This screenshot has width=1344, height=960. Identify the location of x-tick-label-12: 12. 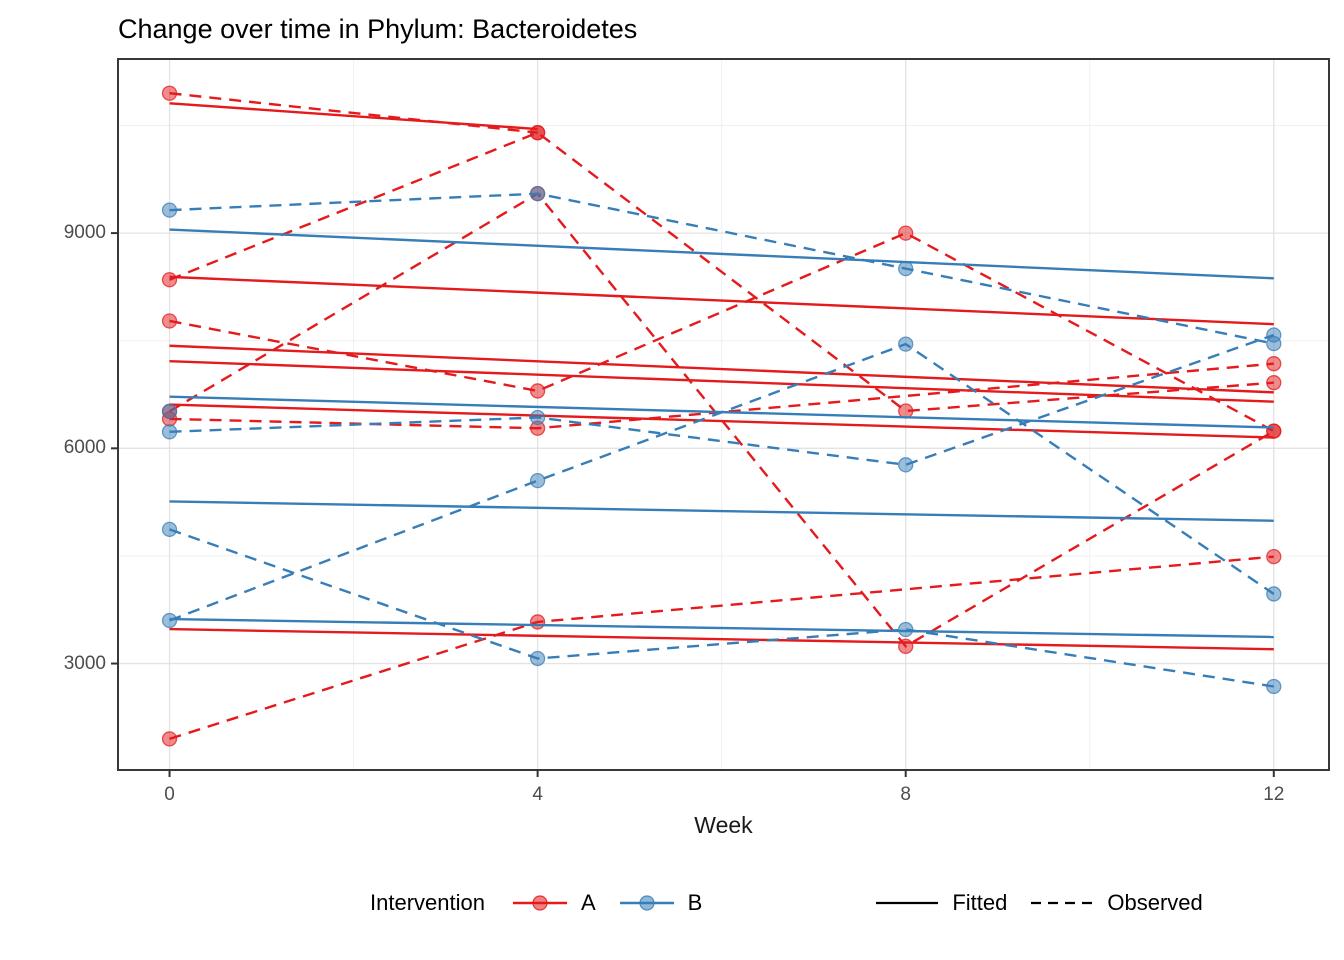
(1274, 794).